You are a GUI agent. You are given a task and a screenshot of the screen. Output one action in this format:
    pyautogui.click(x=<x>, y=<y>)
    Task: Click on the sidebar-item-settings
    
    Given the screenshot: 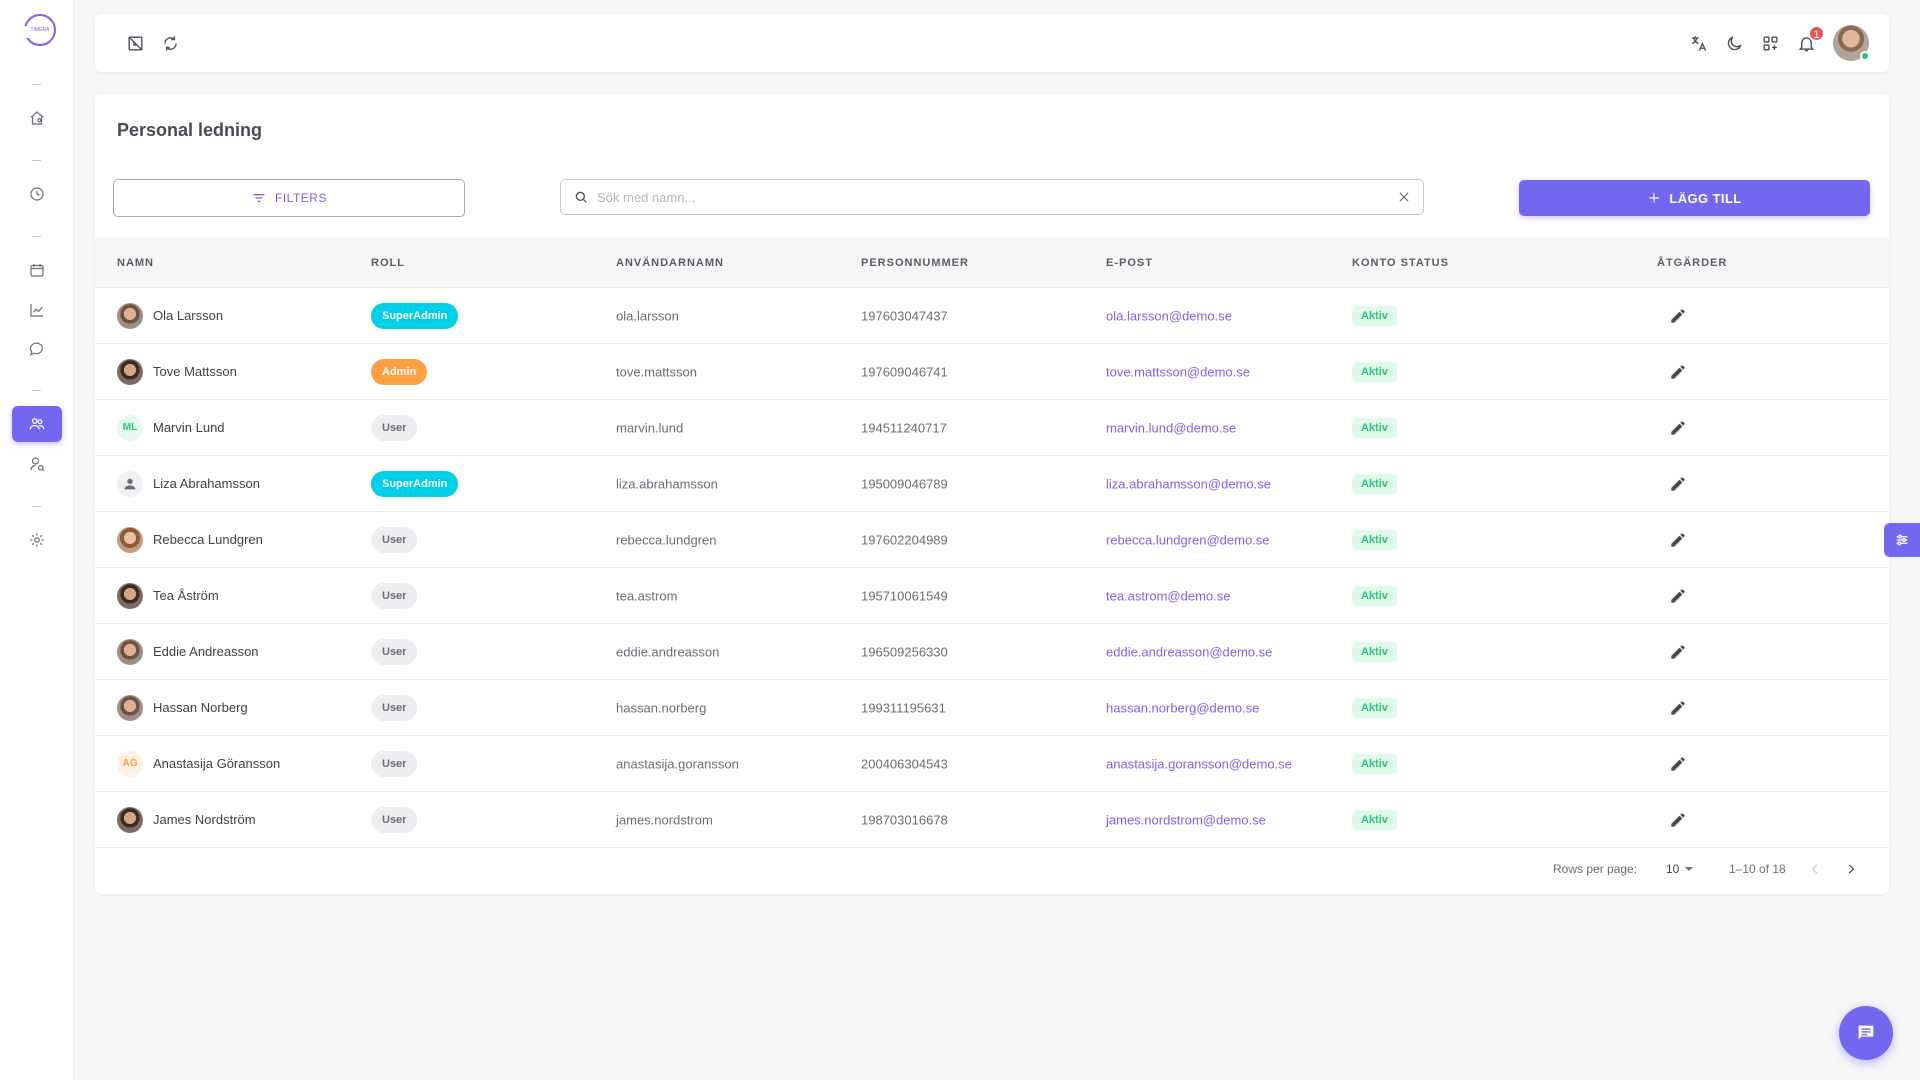 What is the action you would take?
    pyautogui.click(x=37, y=540)
    